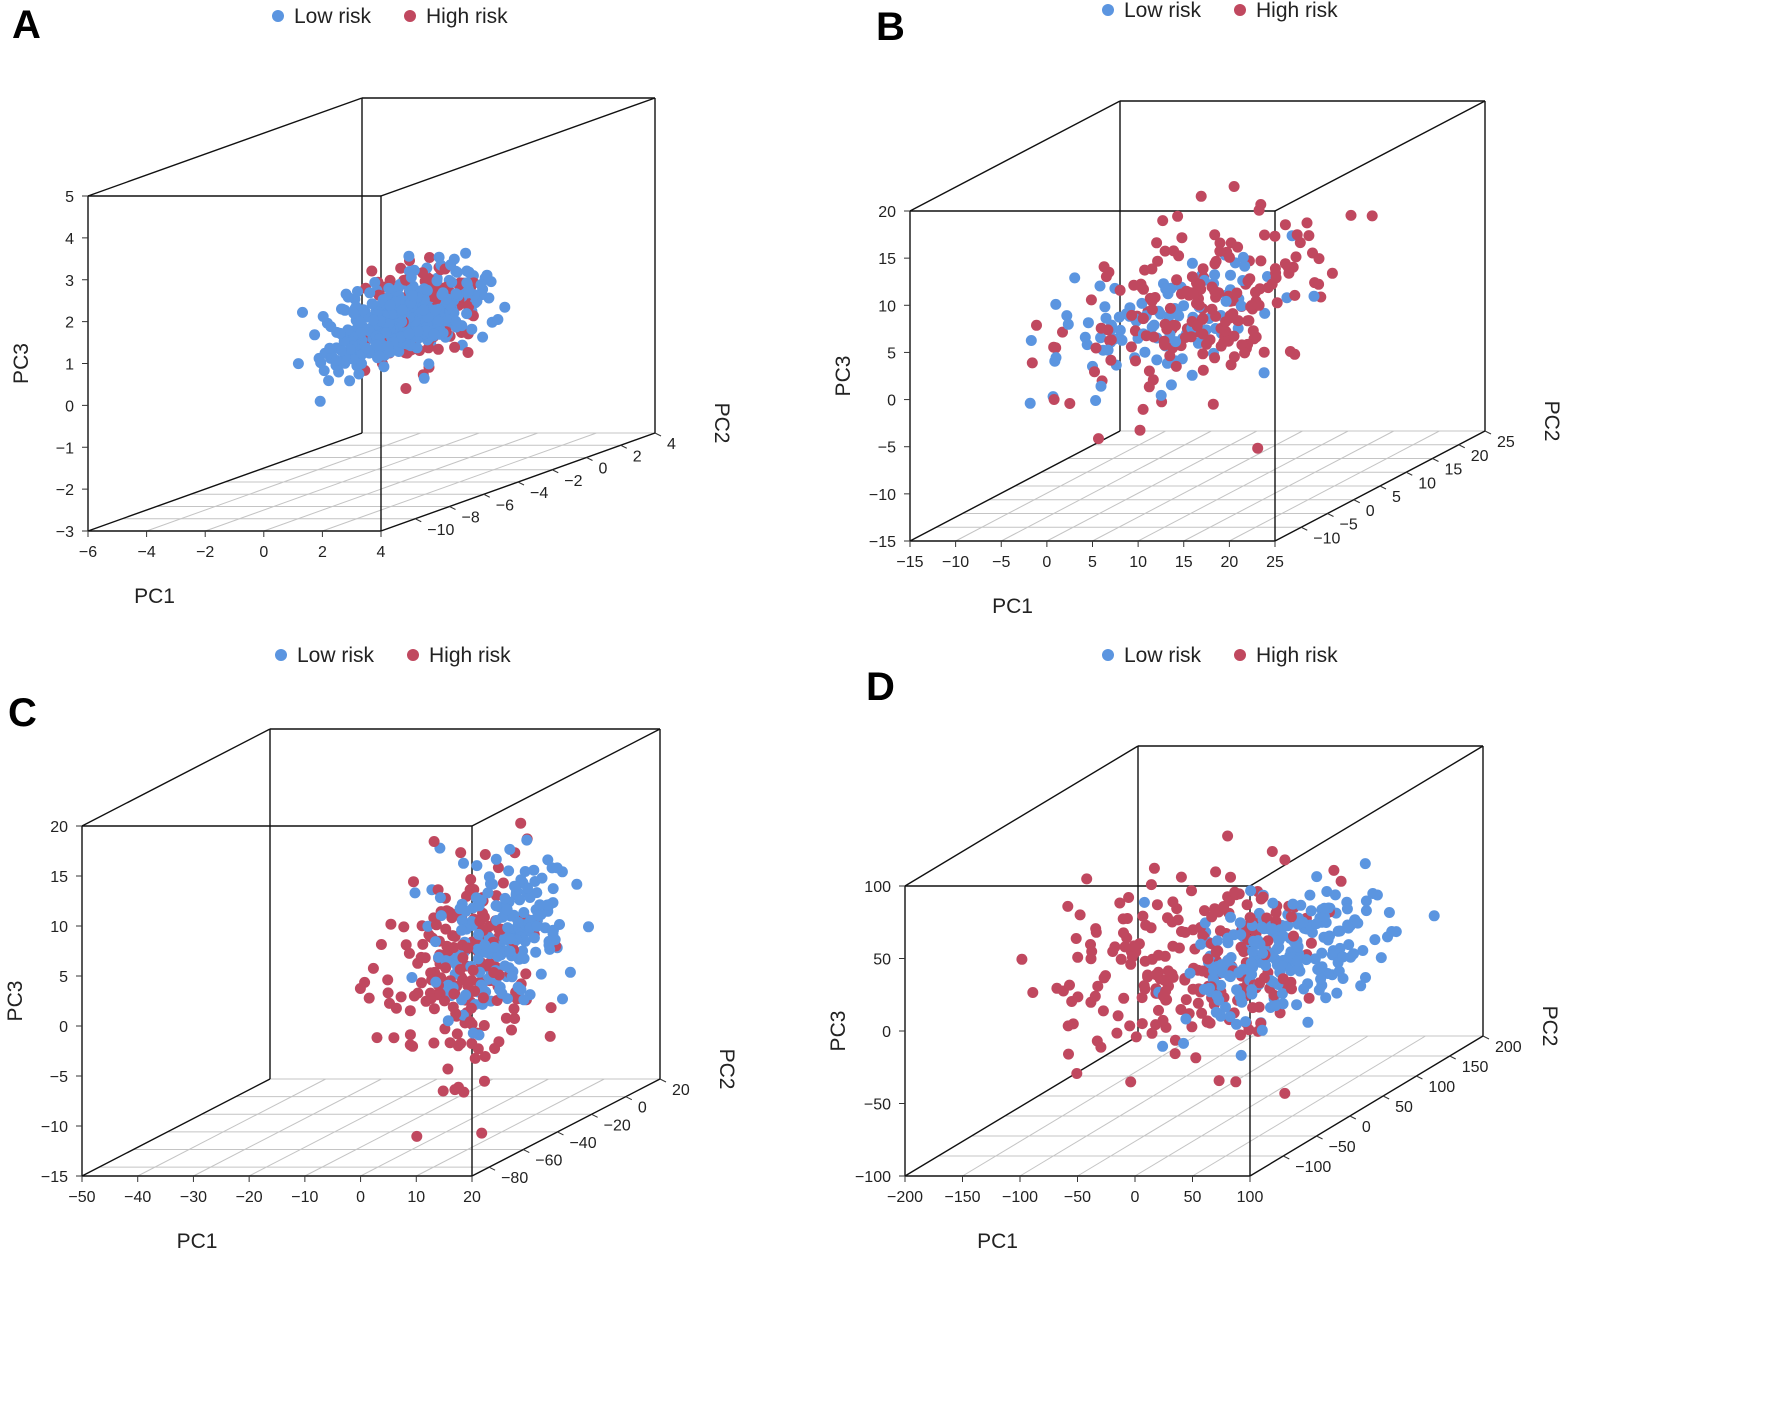  I want to click on legend-high-marker, so click(1240, 655).